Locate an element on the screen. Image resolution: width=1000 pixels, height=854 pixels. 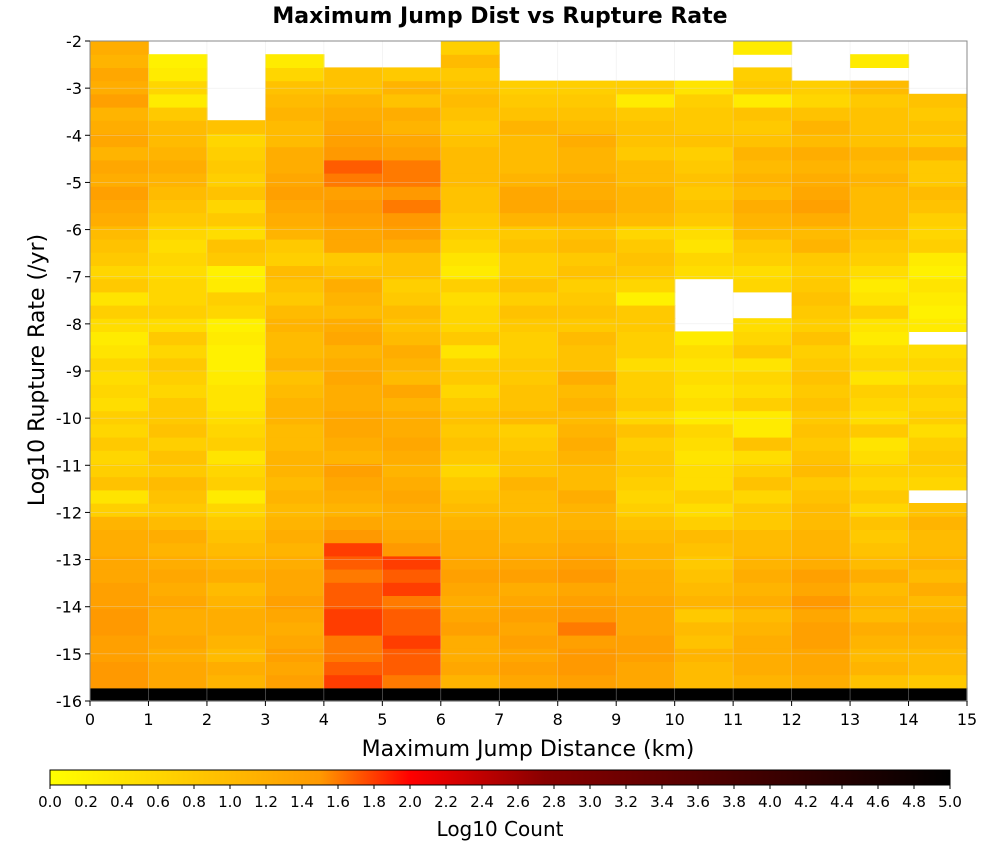
y-tick-label: -15 is located at coordinates (69, 654).